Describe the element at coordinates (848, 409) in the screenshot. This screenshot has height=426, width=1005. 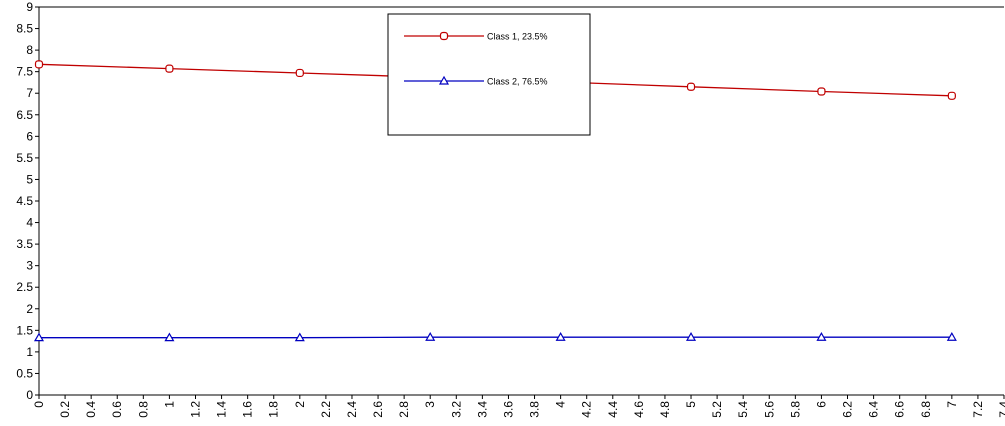
I see `x-tick-label-31: 6.2` at that location.